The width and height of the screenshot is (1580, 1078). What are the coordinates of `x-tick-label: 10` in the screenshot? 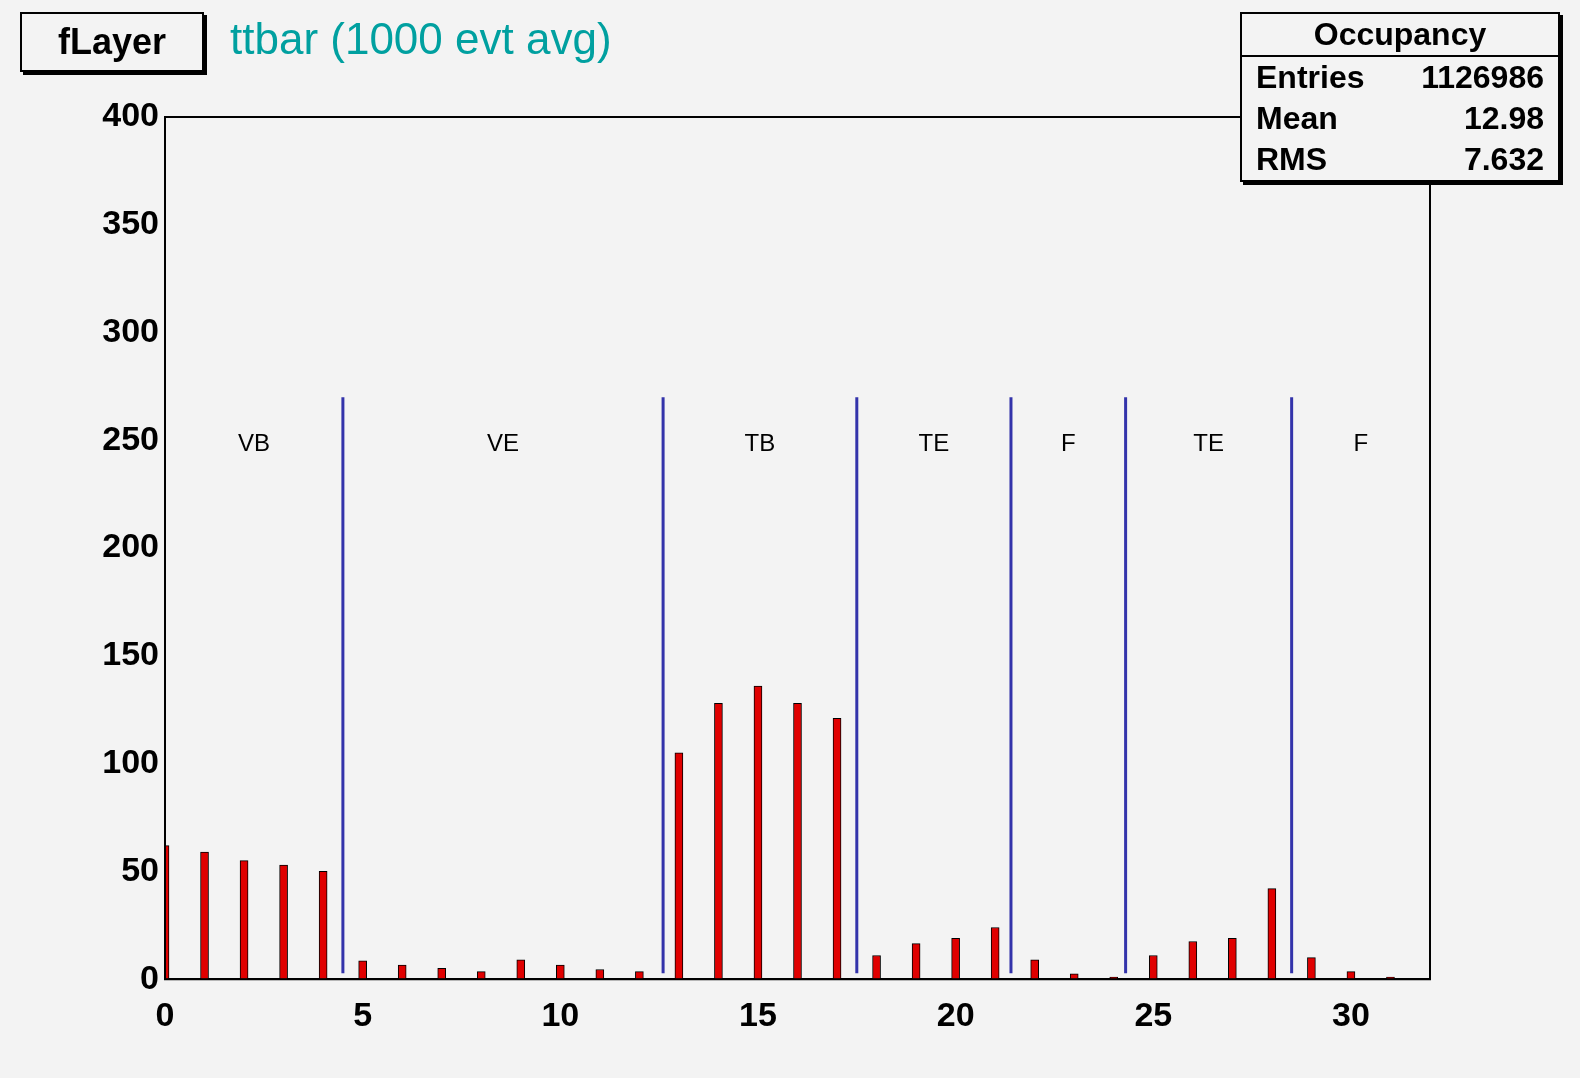 It's located at (560, 1013).